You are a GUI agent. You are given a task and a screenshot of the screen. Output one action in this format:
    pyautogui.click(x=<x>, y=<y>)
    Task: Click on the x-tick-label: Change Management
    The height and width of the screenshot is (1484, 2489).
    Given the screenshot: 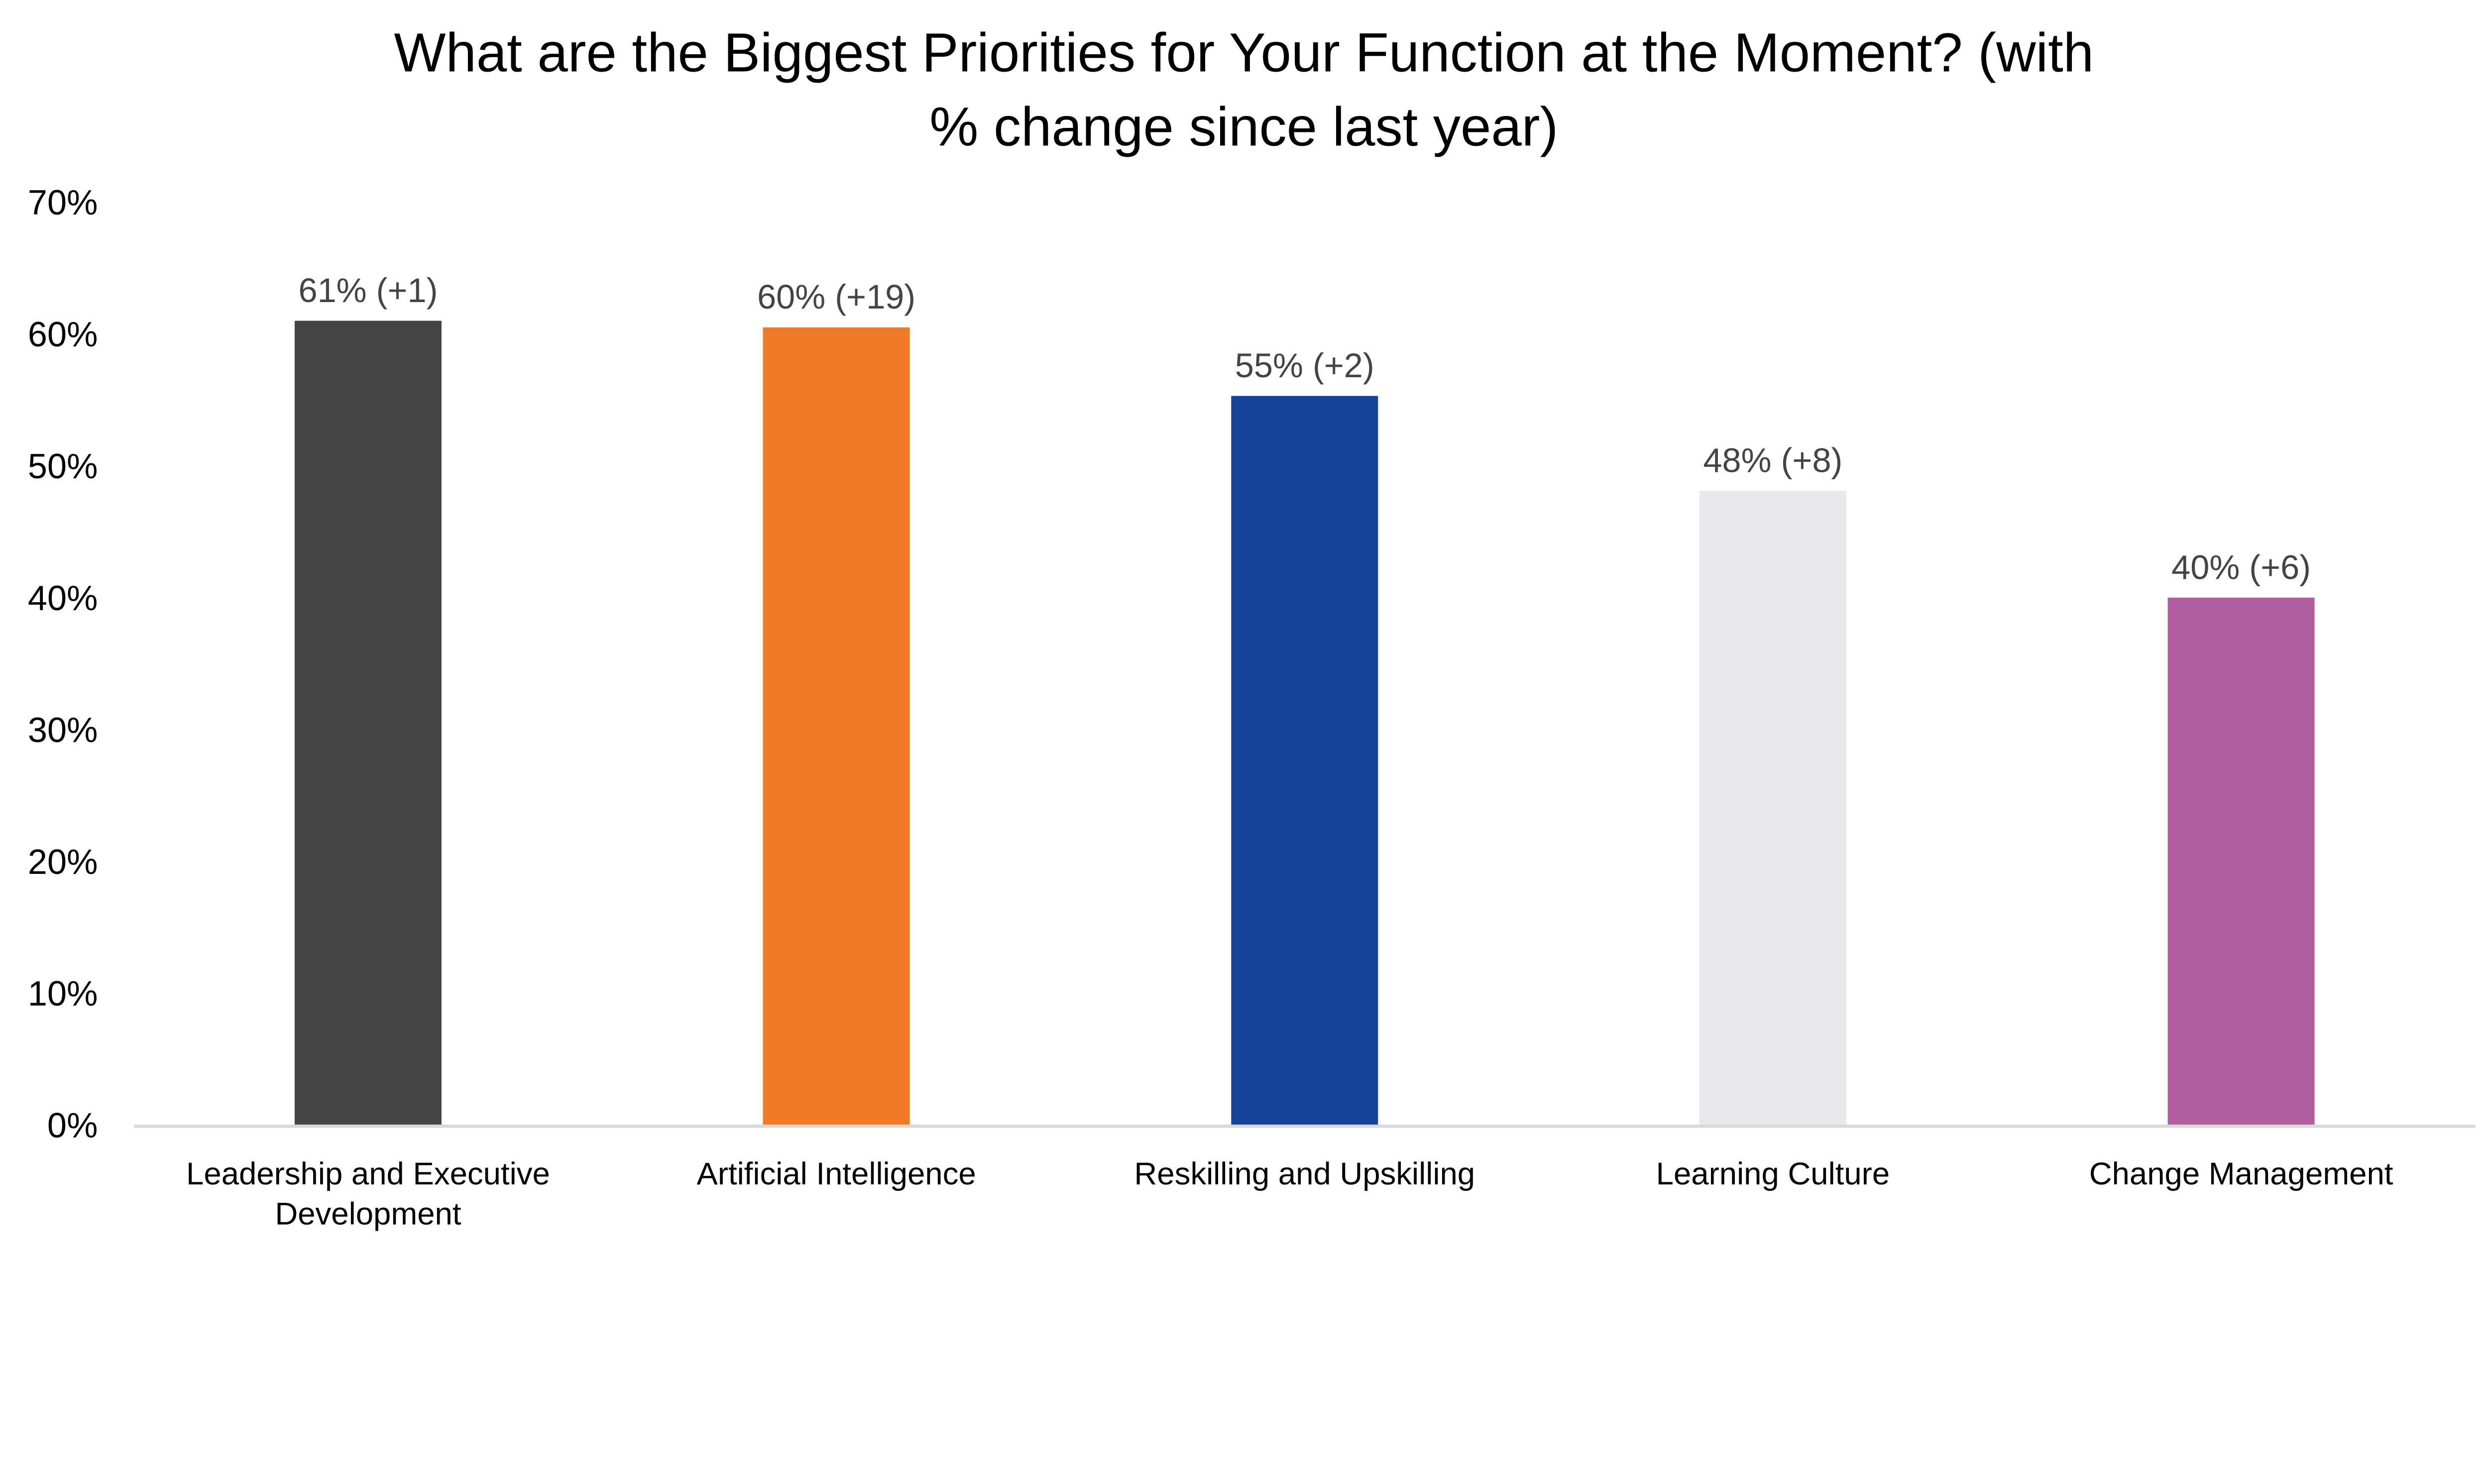 What is the action you would take?
    pyautogui.click(x=2241, y=1174)
    